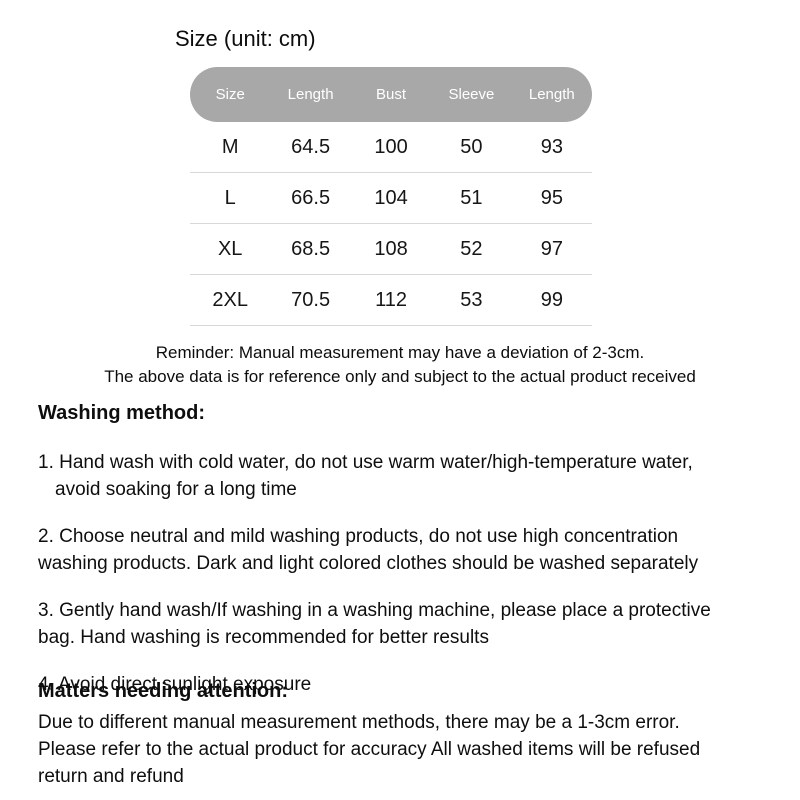 This screenshot has width=800, height=800. I want to click on table-cell: 53, so click(471, 299).